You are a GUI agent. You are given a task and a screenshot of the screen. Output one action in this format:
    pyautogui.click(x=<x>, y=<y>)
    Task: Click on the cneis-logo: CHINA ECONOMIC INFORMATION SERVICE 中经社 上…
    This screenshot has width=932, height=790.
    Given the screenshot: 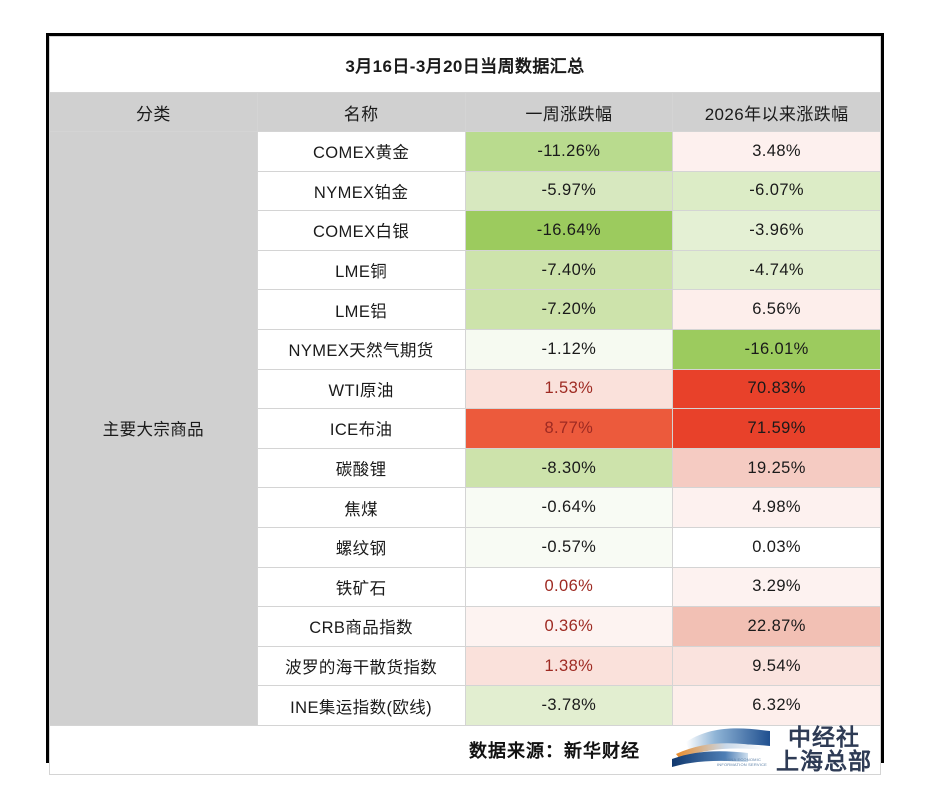 What is the action you would take?
    pyautogui.click(x=771, y=749)
    